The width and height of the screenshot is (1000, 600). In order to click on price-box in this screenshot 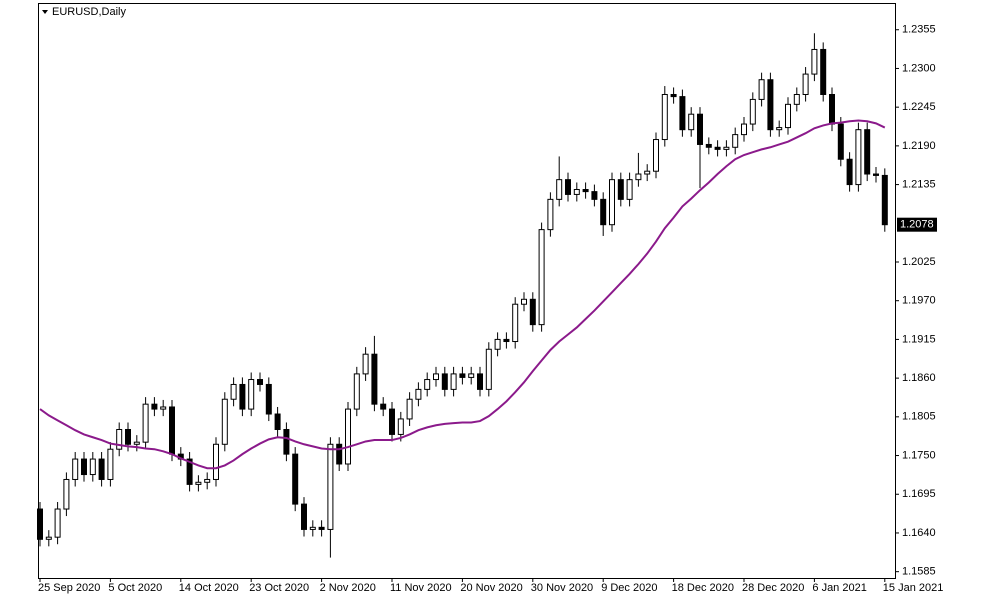, I will do `click(917, 224)`.